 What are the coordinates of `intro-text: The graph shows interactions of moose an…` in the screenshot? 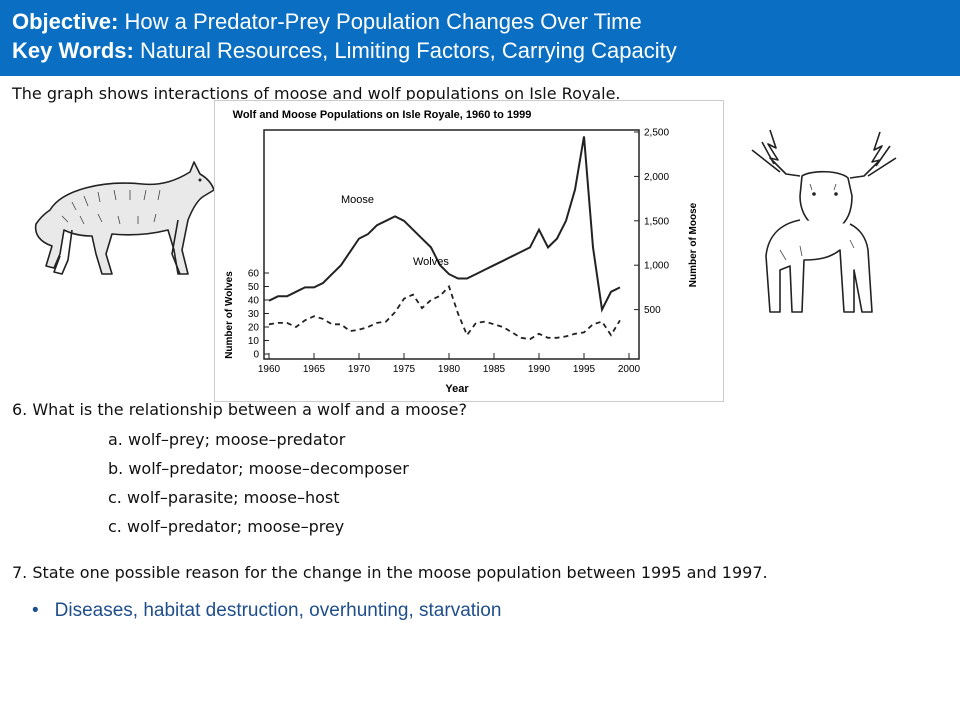 It's located at (316, 93).